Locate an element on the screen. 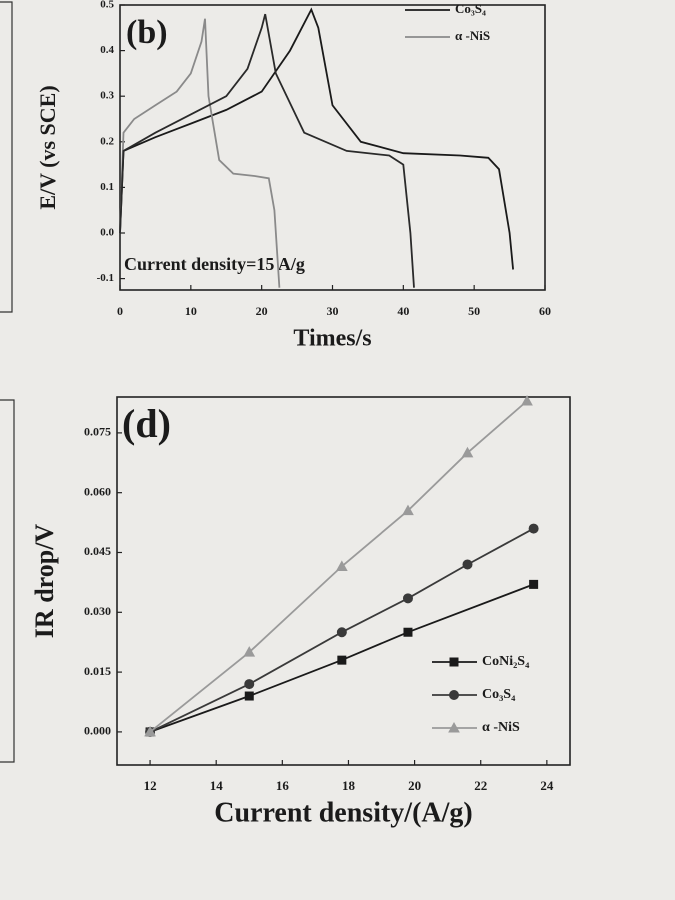 The width and height of the screenshot is (675, 900). y-tick-label: 0.1 is located at coordinates (107, 187).